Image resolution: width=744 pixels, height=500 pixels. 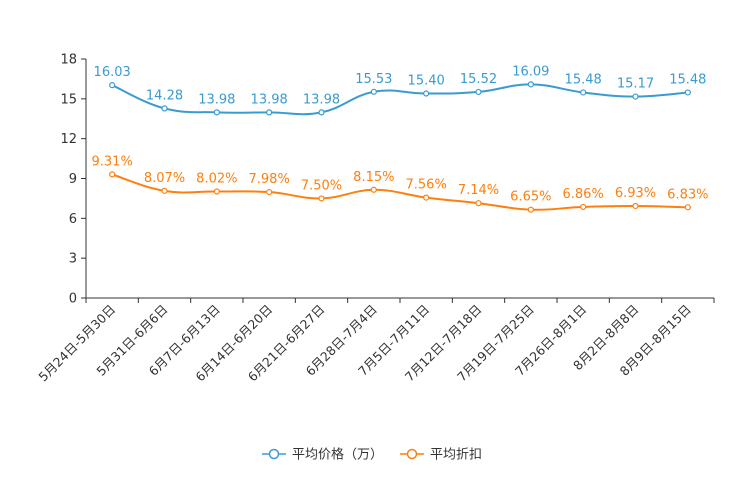 I want to click on y-tick-label: 9, so click(x=73, y=179).